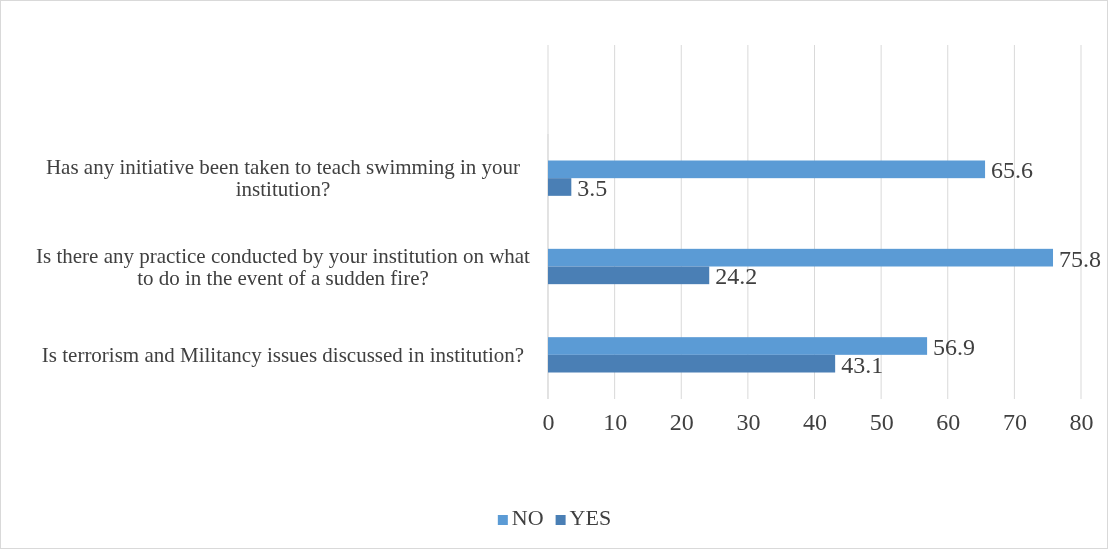  I want to click on data-label: 75.8, so click(1080, 258).